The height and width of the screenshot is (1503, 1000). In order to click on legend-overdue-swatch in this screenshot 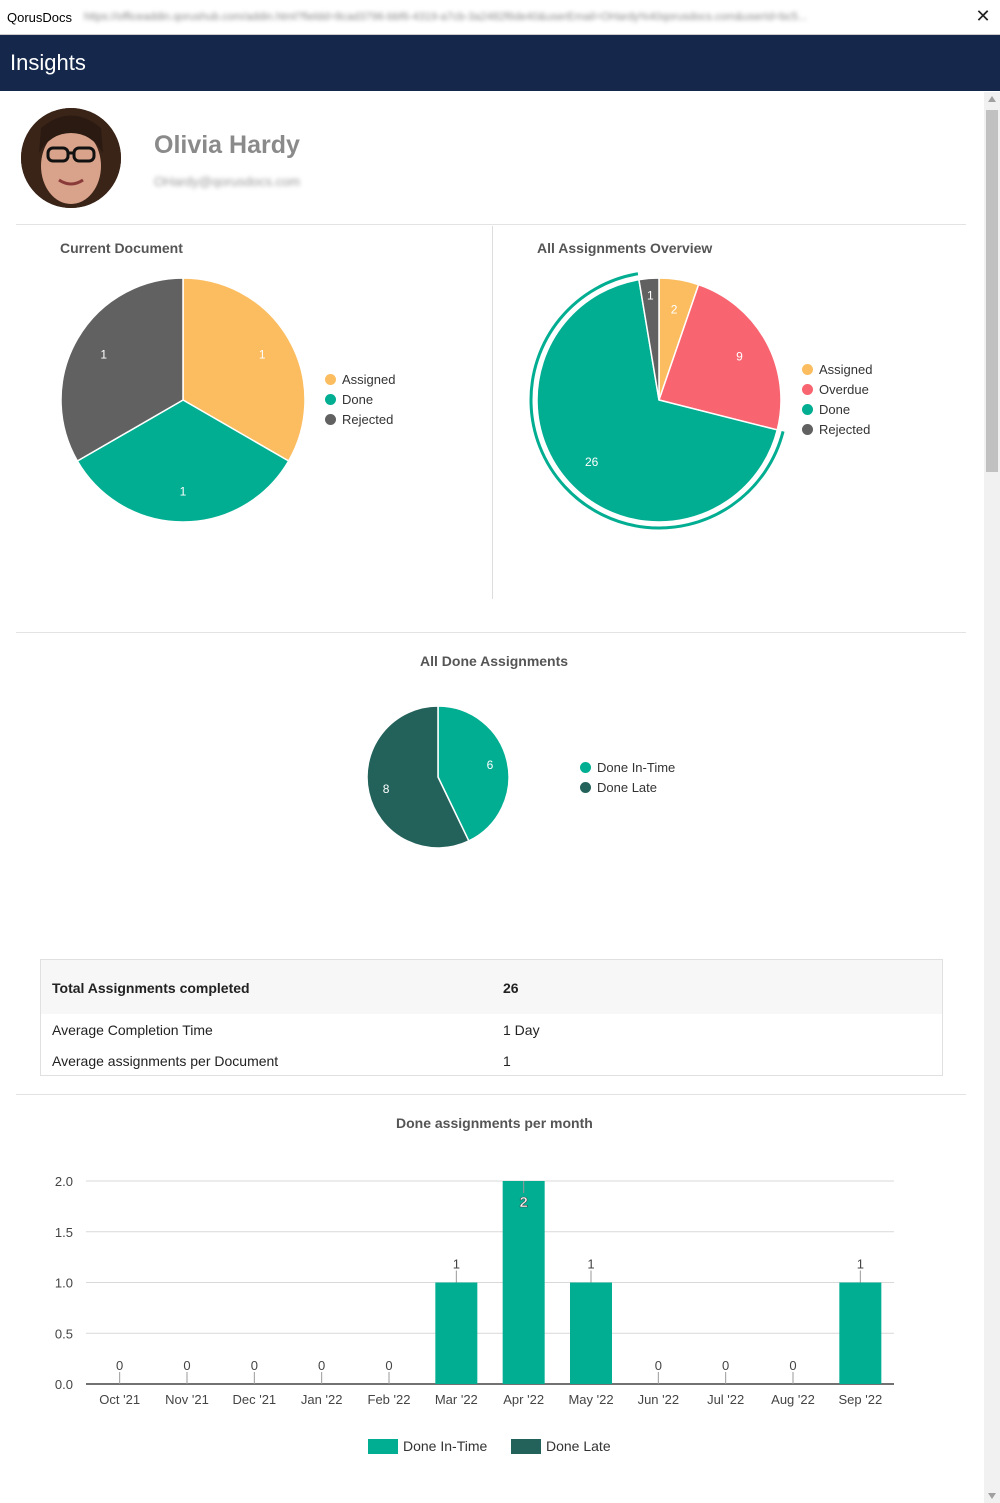, I will do `click(807, 389)`.